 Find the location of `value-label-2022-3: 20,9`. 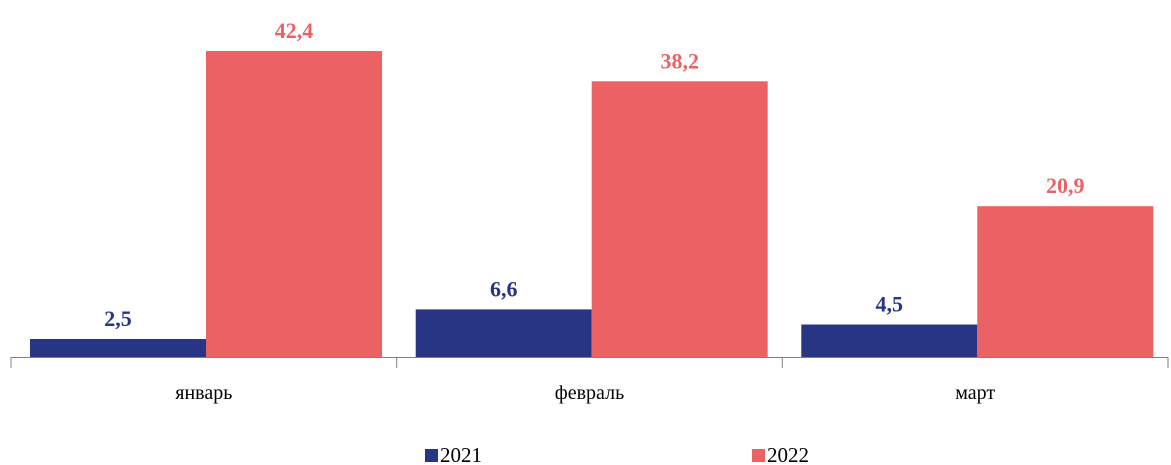

value-label-2022-3: 20,9 is located at coordinates (1065, 185).